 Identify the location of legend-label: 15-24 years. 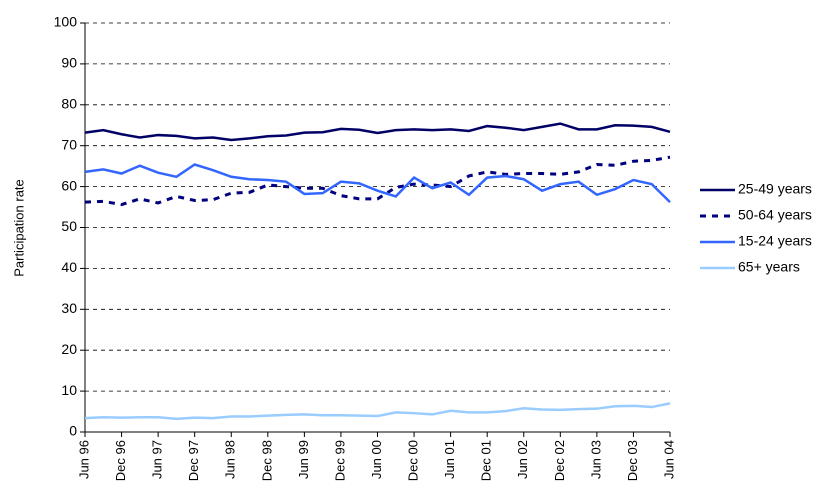
(775, 241).